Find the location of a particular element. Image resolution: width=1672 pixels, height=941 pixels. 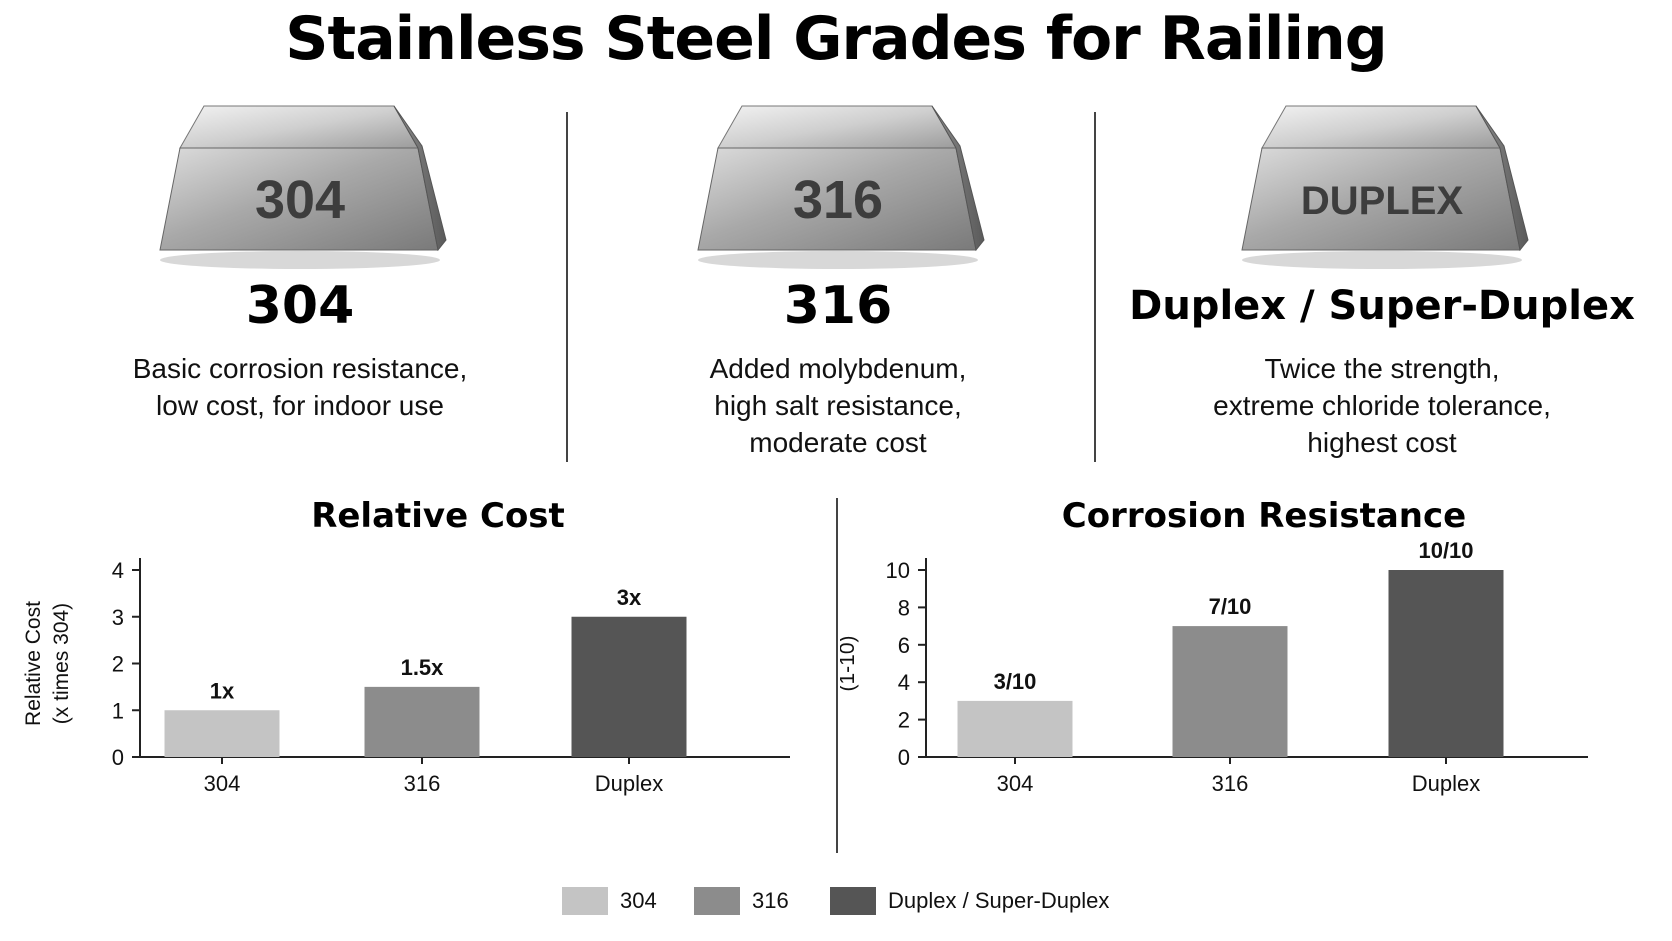

data-label: 1x is located at coordinates (222, 690).